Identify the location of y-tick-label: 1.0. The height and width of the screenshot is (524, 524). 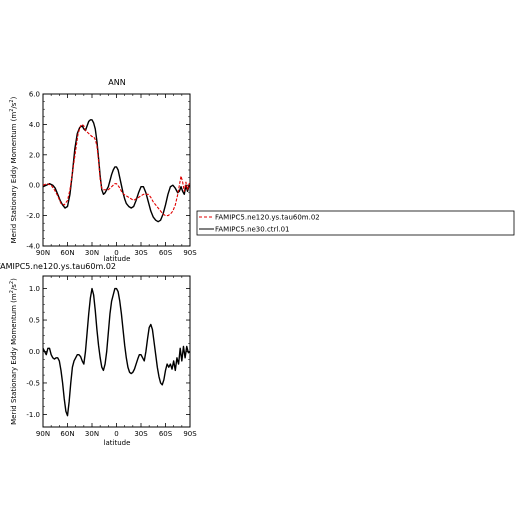
(34, 289).